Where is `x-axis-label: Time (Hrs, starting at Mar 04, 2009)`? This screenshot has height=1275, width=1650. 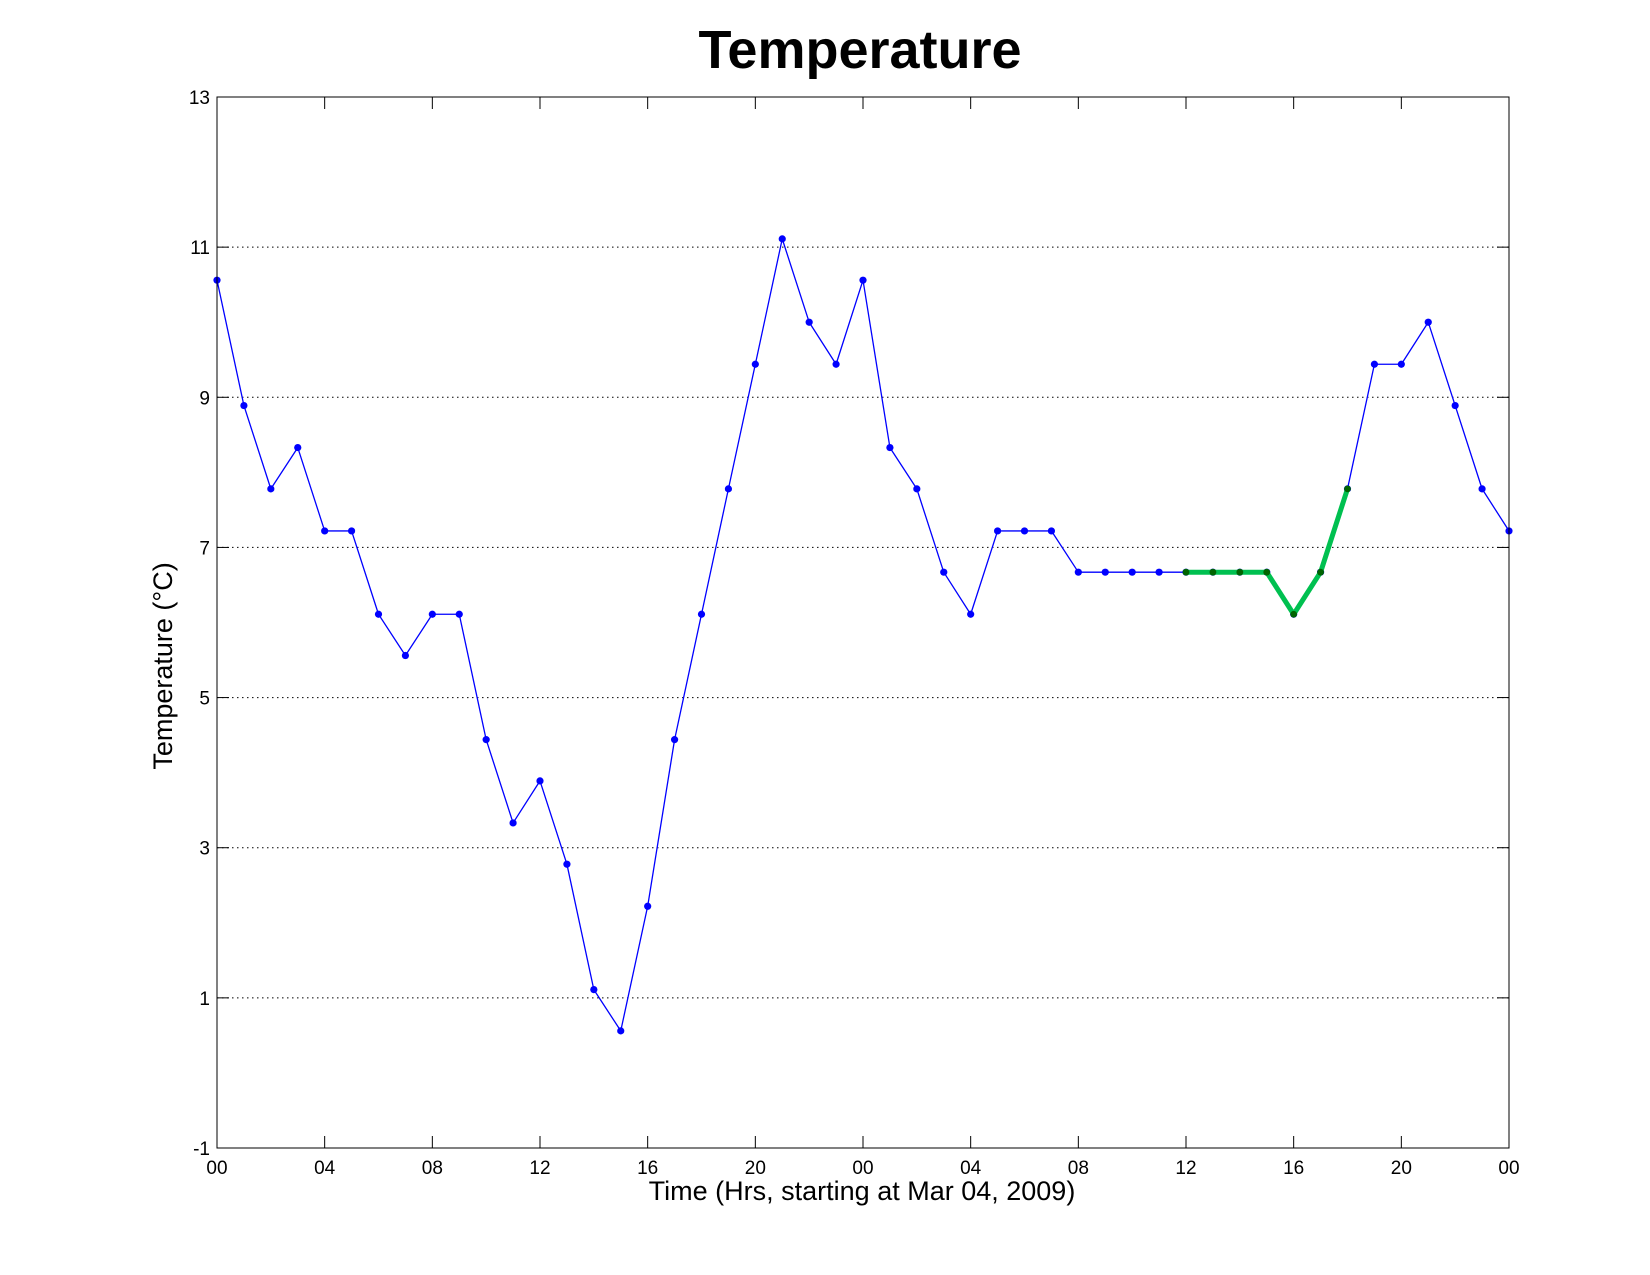
x-axis-label: Time (Hrs, starting at Mar 04, 2009) is located at coordinates (862, 1191).